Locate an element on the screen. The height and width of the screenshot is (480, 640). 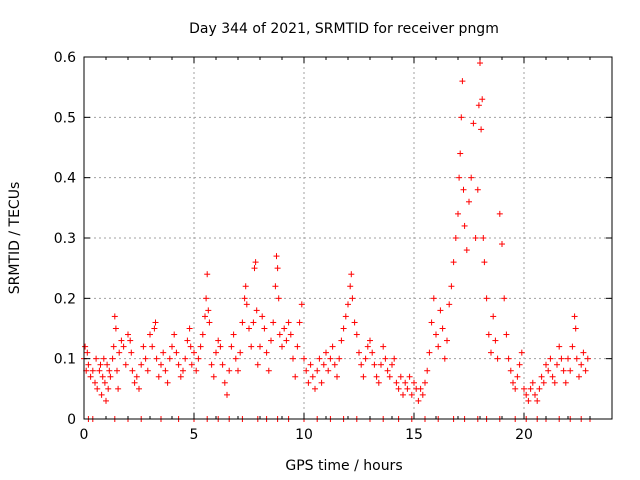
x-tick-label: 20 is located at coordinates (524, 435).